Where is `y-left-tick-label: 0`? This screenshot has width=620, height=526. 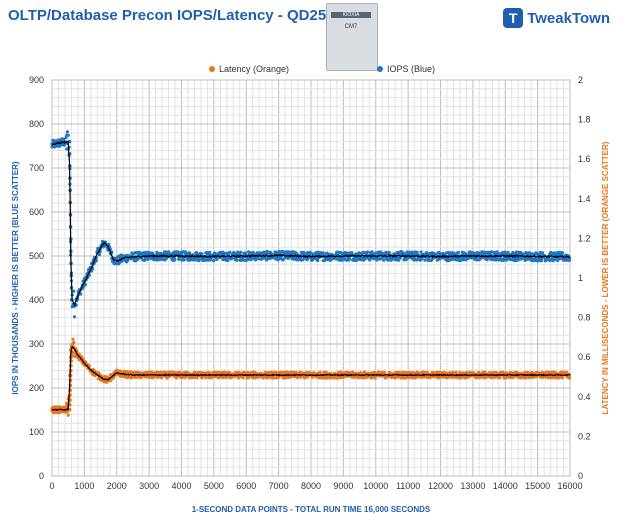
y-left-tick-label: 0 is located at coordinates (41, 476).